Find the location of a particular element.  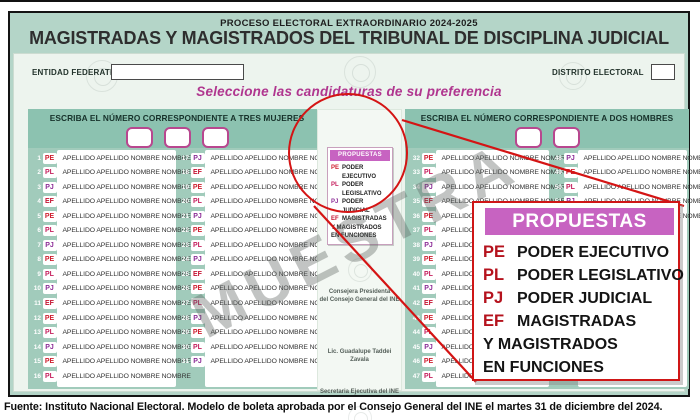

candidate-row: 24 PJ APELLIDO APELLIDO NOMBRE NOMBRE is located at coordinates (258, 260).